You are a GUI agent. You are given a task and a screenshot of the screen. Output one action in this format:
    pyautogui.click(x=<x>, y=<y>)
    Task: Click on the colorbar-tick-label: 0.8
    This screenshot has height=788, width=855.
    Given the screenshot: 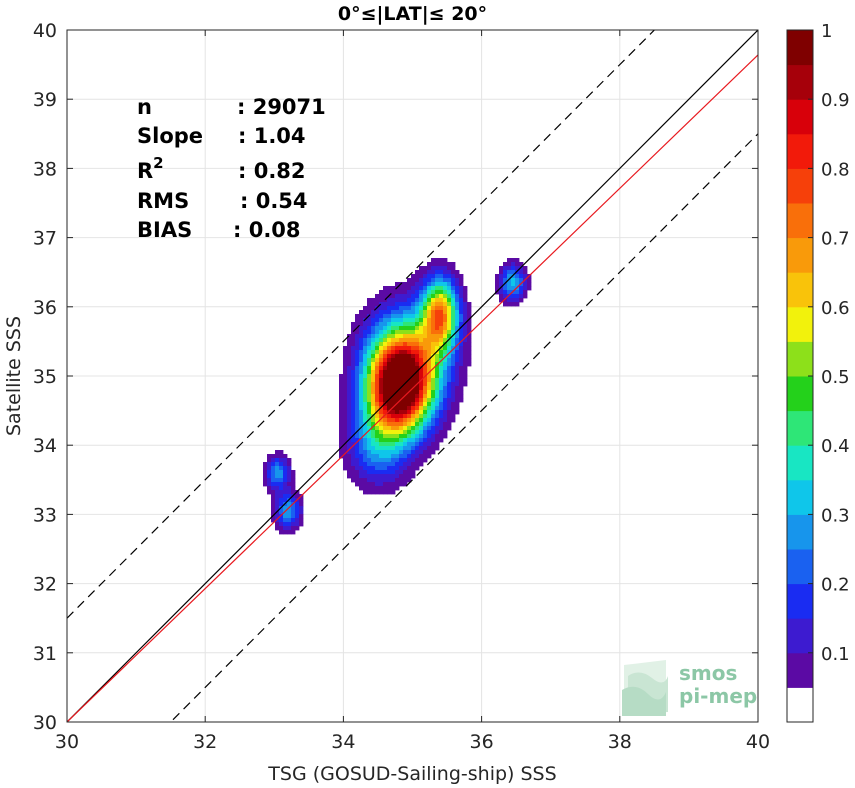 What is the action you would take?
    pyautogui.click(x=835, y=169)
    